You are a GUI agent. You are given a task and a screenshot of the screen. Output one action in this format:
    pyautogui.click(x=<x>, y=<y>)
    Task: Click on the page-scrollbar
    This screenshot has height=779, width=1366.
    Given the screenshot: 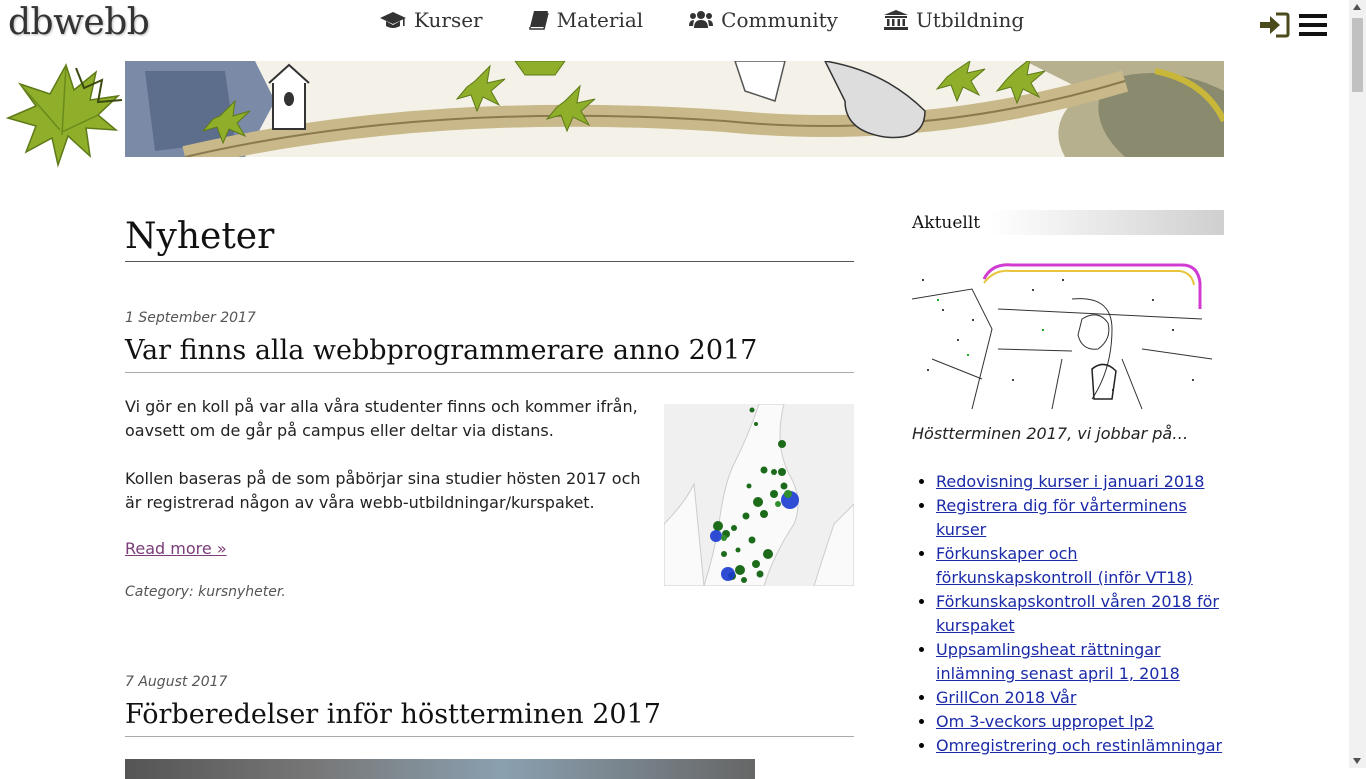 What is the action you would take?
    pyautogui.click(x=1357, y=384)
    